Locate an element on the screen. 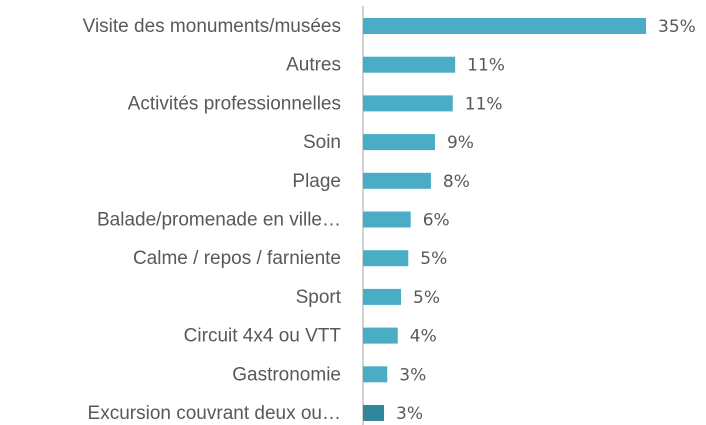 The image size is (706, 425). category-label: Circuit 4x4 ou VTT is located at coordinates (263, 336).